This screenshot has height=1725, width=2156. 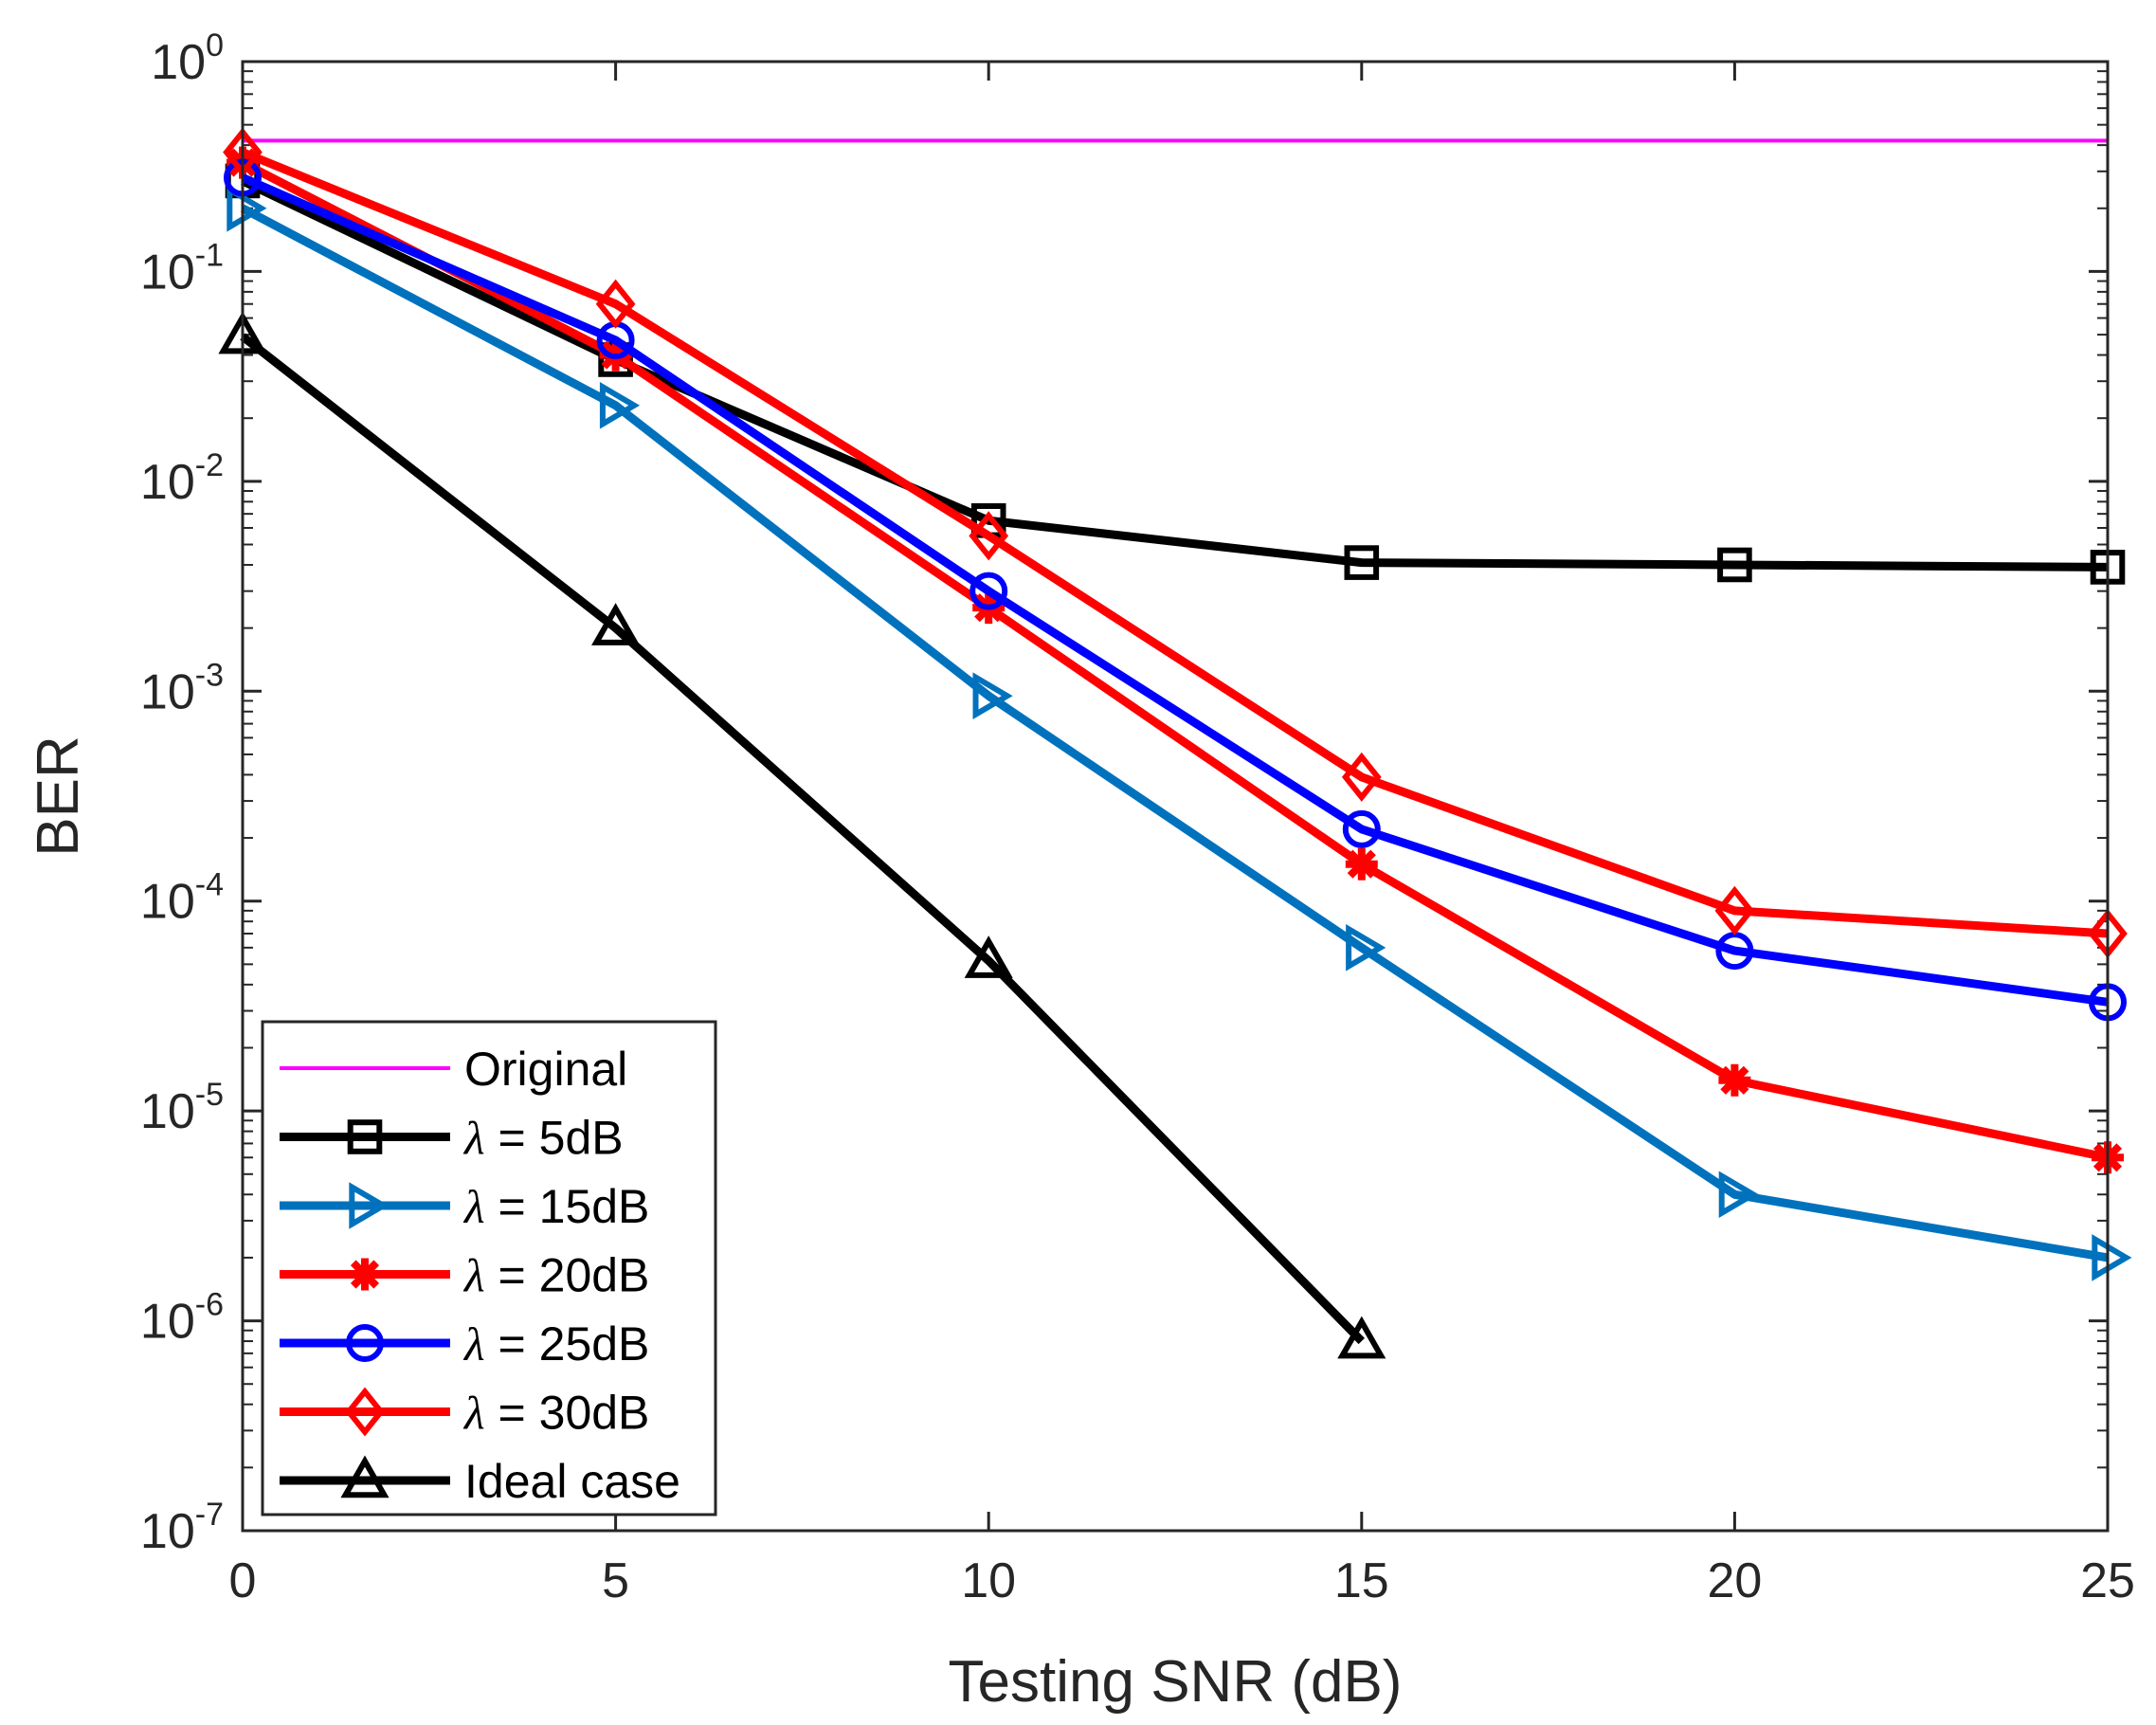 I want to click on legend-label-rest: = 5dB, so click(x=555, y=1138).